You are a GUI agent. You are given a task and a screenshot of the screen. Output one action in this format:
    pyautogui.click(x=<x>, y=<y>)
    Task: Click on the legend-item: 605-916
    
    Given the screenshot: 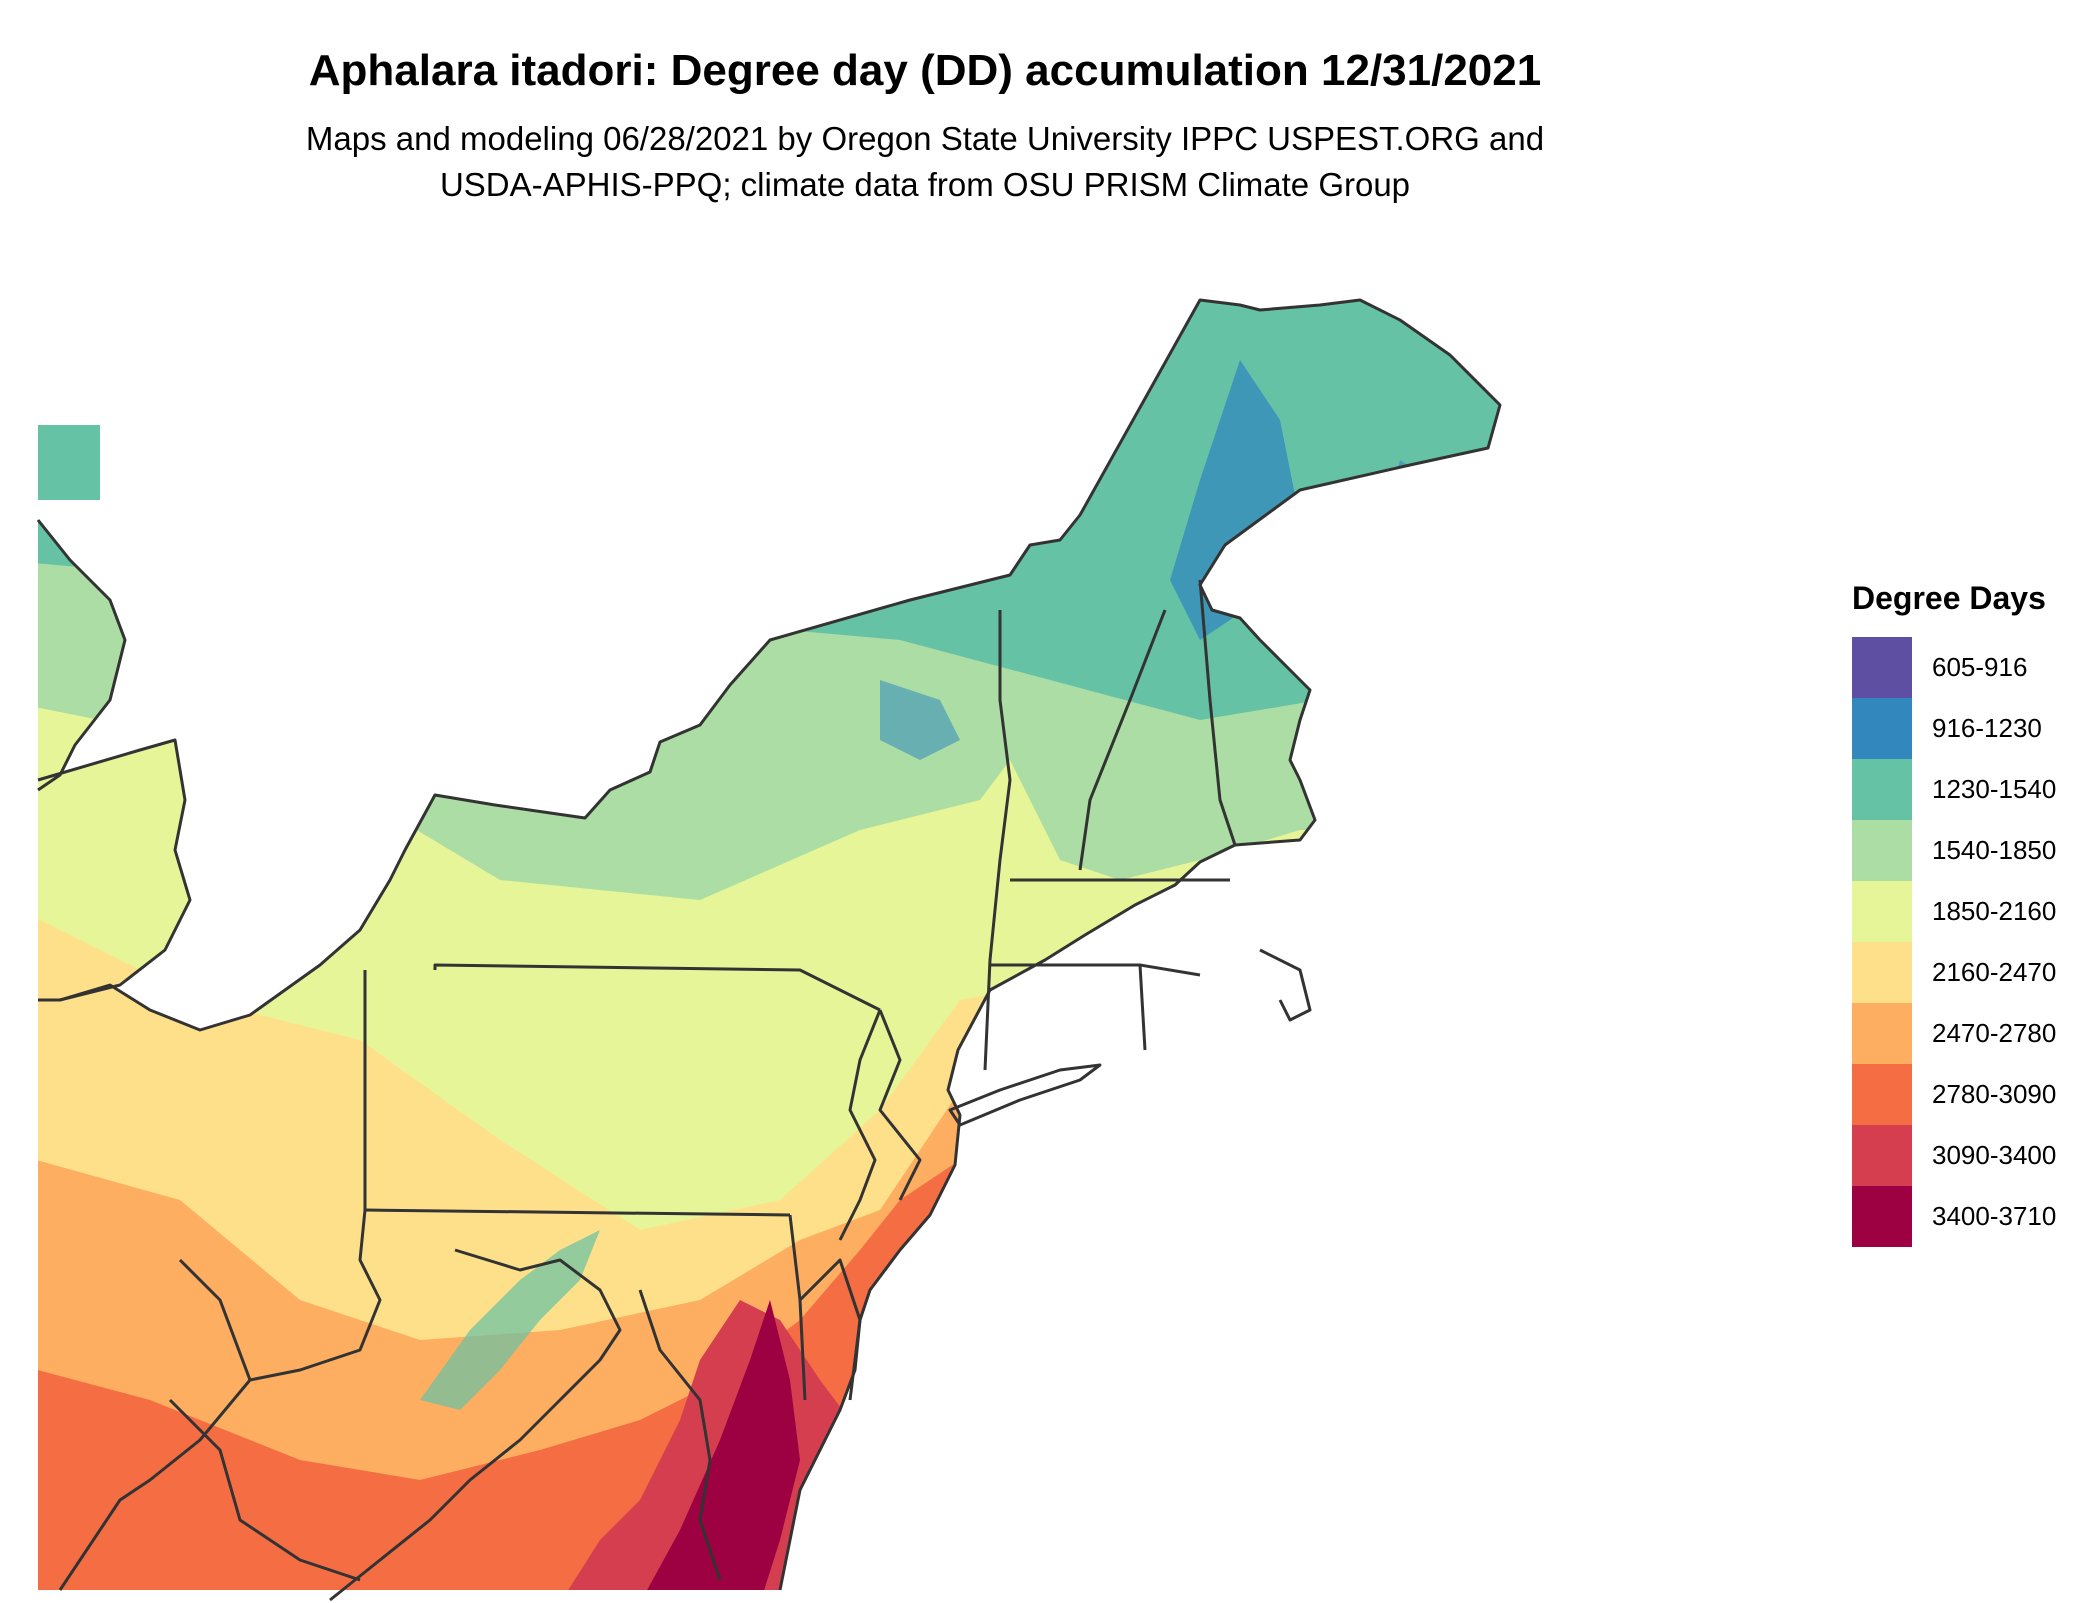 What is the action you would take?
    pyautogui.click(x=1954, y=667)
    